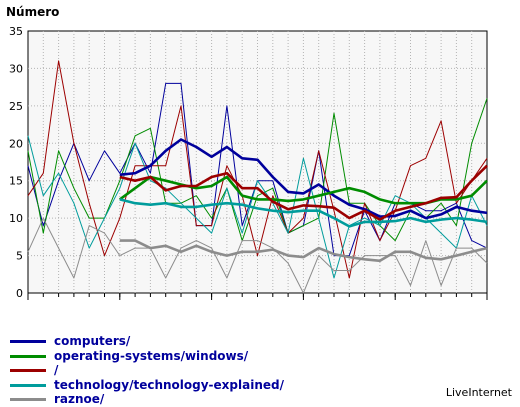 The image size is (520, 407). I want to click on y-tick-label: 30, so click(16, 68).